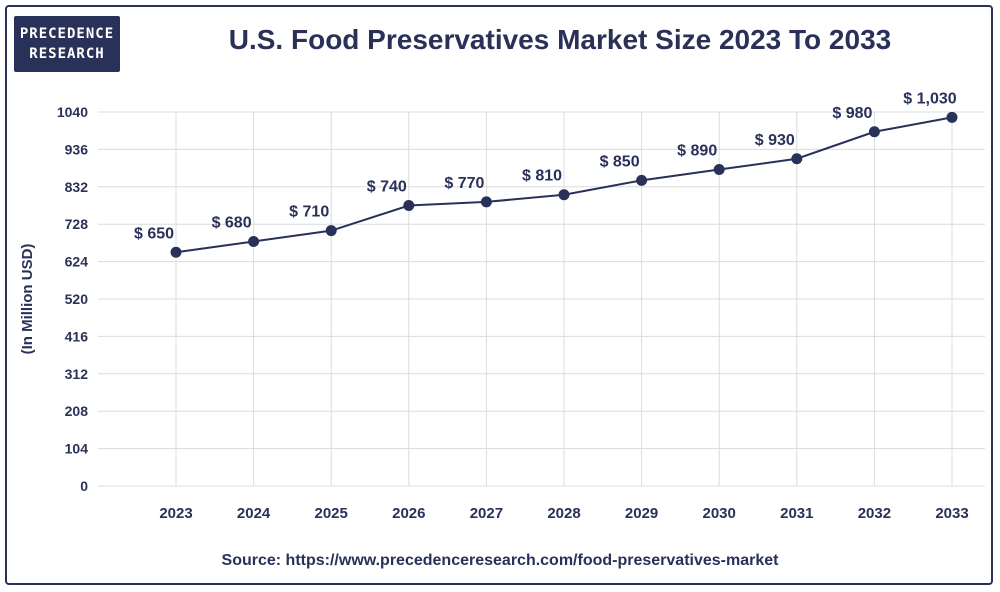  What do you see at coordinates (67, 54) in the screenshot?
I see `logo-line-2: RESEARCH` at bounding box center [67, 54].